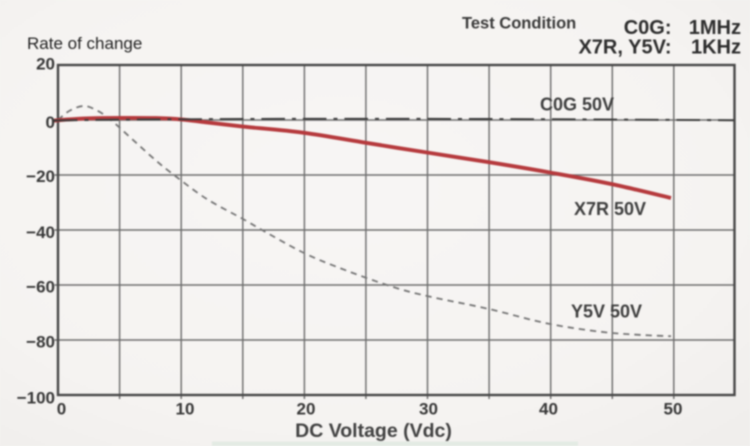 The image size is (750, 446). I want to click on svg-text: Rate of change, so click(84, 43).